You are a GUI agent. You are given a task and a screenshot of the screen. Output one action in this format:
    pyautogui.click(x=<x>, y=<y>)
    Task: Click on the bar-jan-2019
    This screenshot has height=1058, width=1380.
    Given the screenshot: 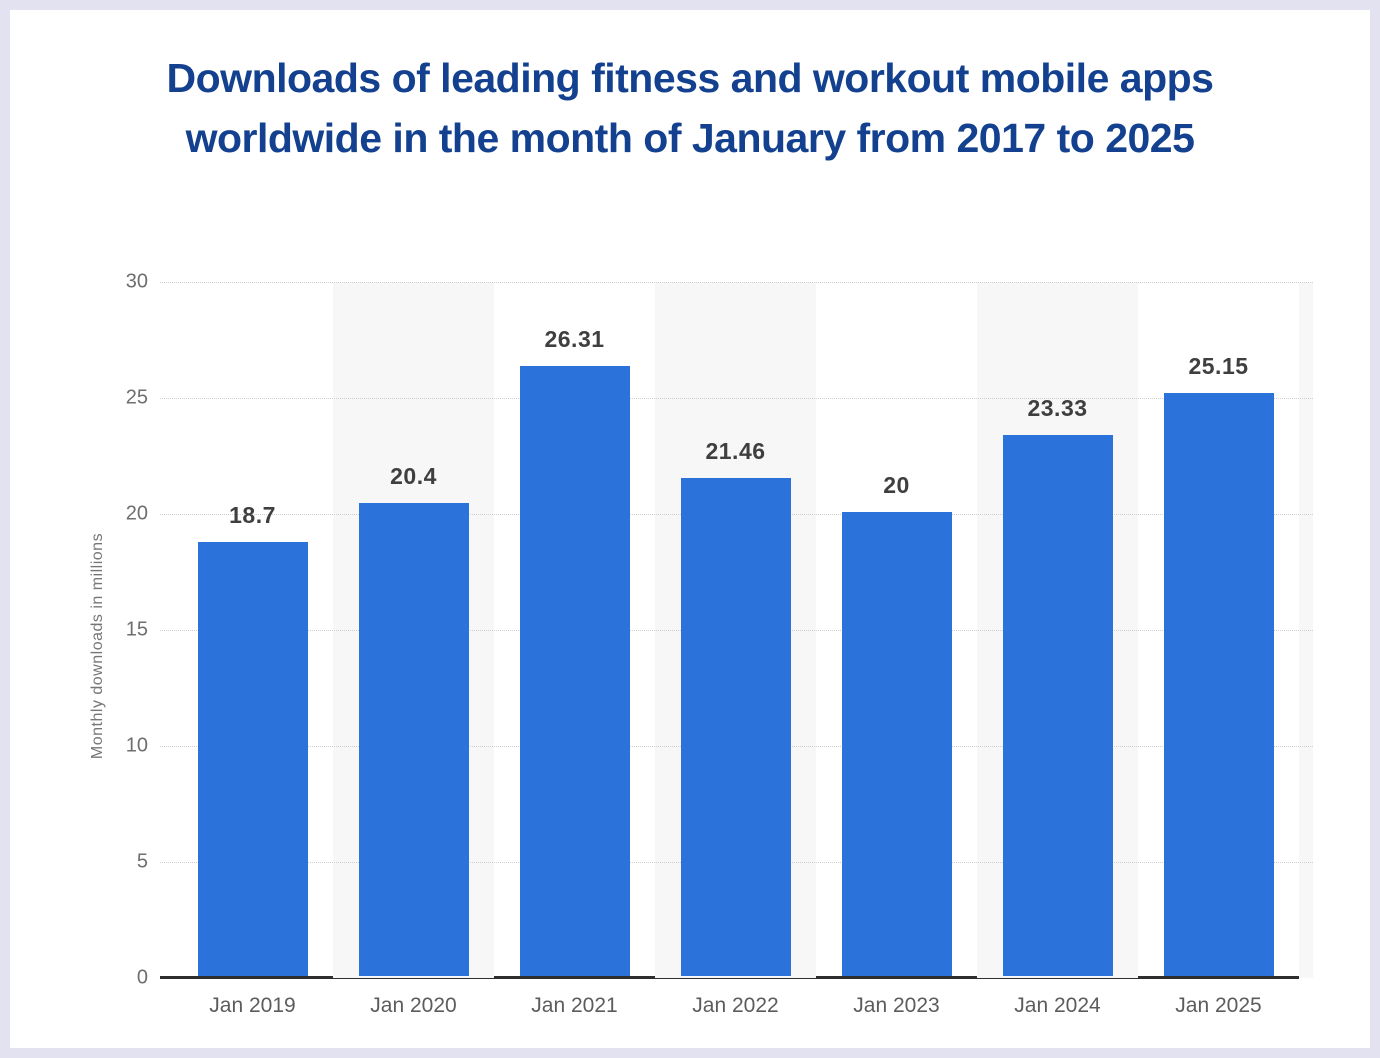 What is the action you would take?
    pyautogui.click(x=252, y=759)
    